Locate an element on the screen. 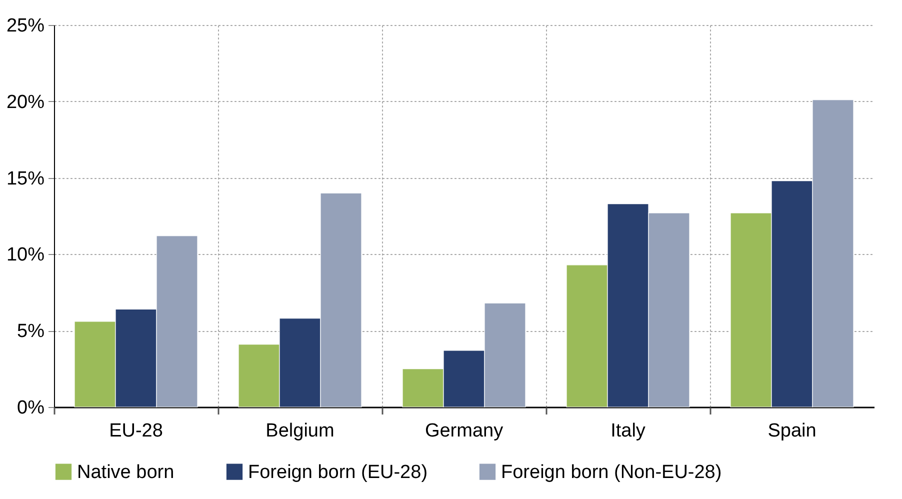 This screenshot has height=499, width=902. y-tick-label: 20% is located at coordinates (25, 102).